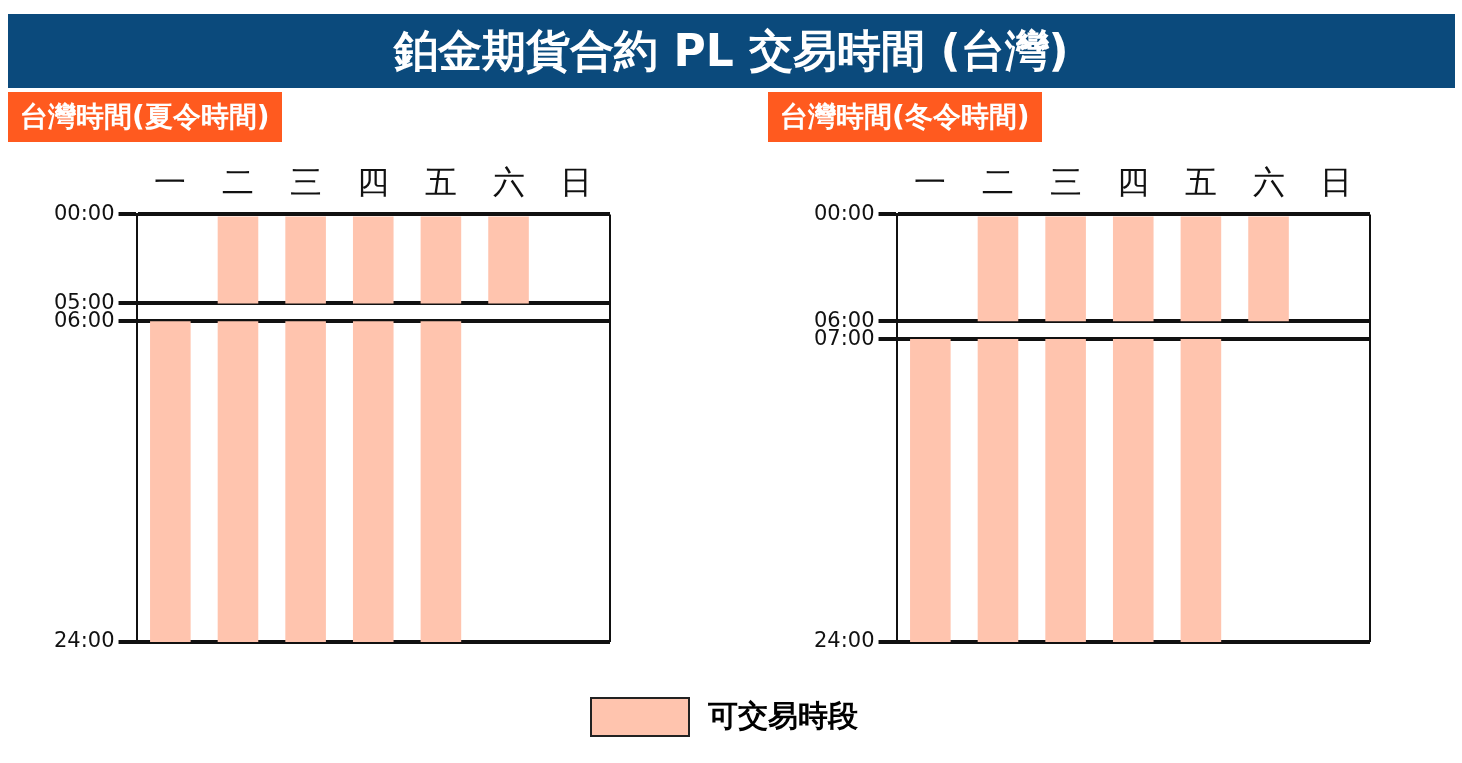 This screenshot has height=763, width=1462. Describe the element at coordinates (905, 117) in the screenshot. I see `chart-subtitle: 台灣時間(冬令時間)` at that location.